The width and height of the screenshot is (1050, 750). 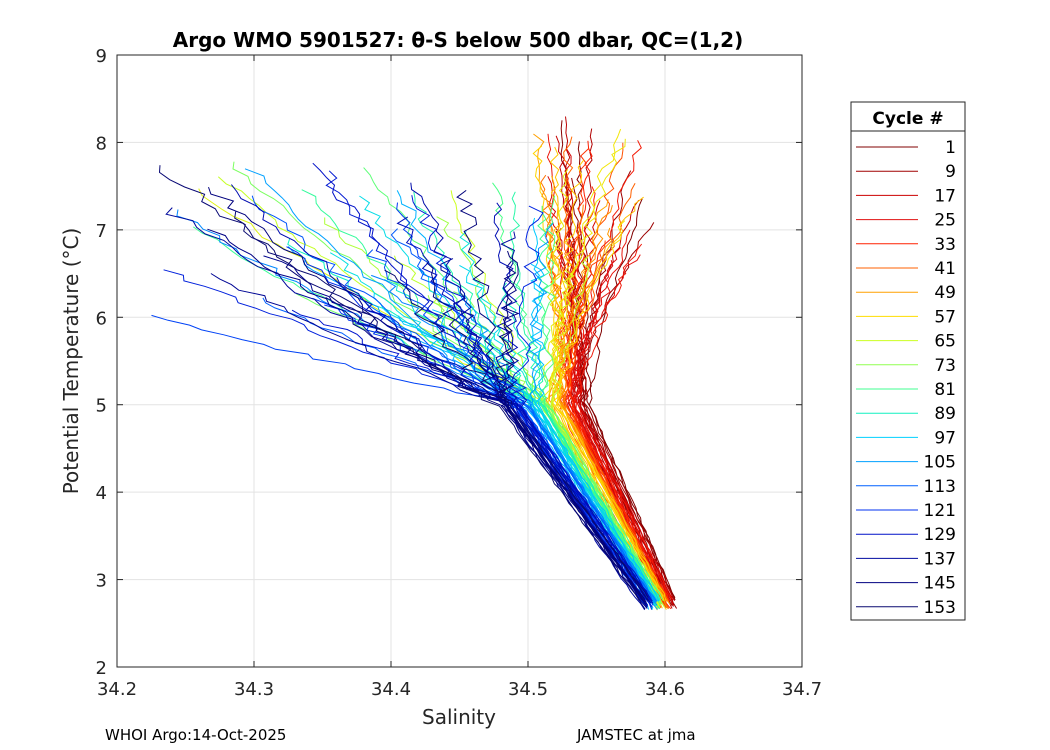 What do you see at coordinates (940, 535) in the screenshot?
I see `legend-label: 129` at bounding box center [940, 535].